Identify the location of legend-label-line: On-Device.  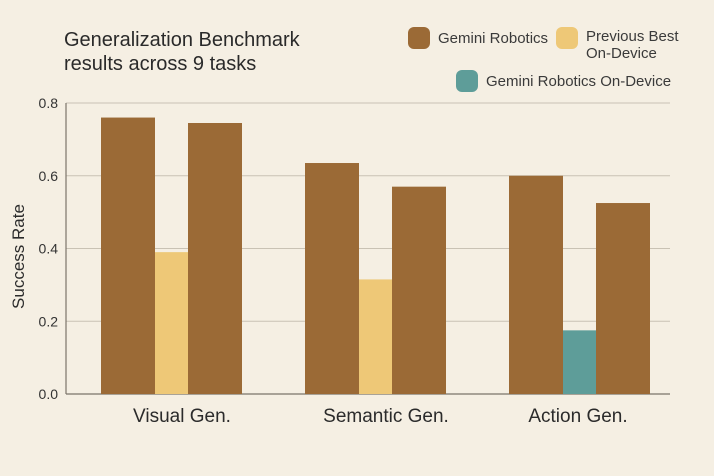
(621, 53).